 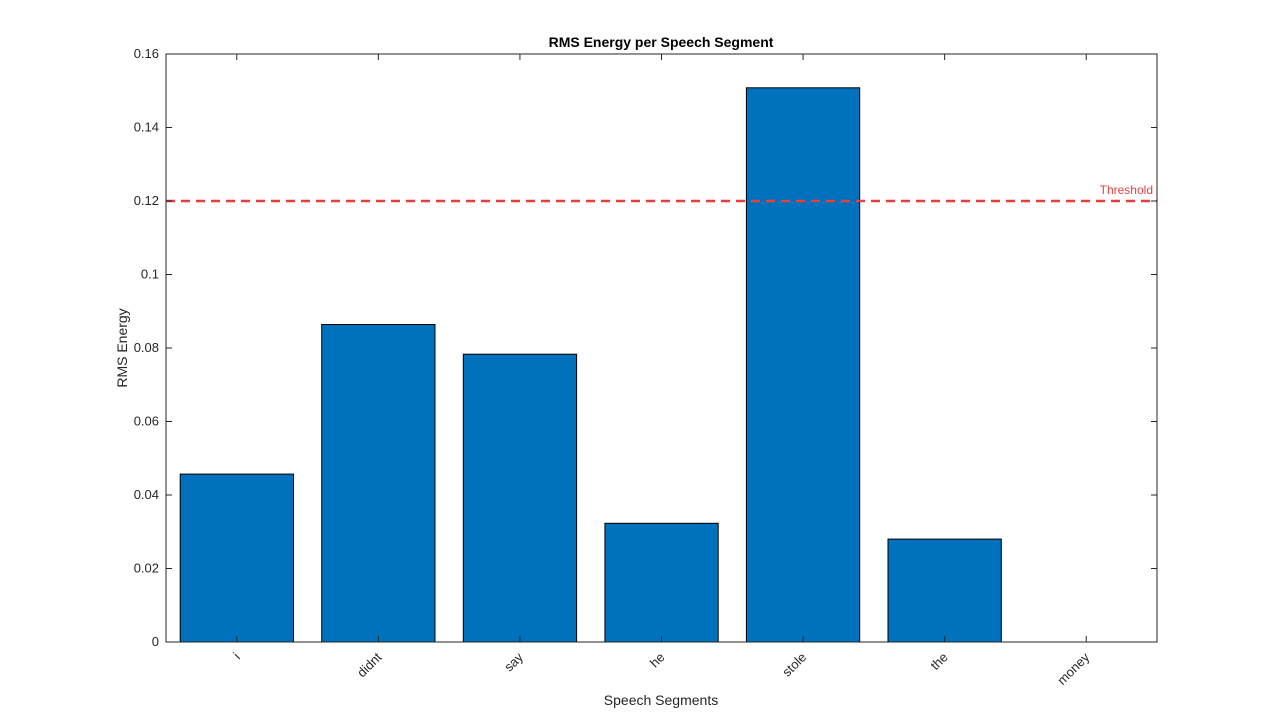 I want to click on y-tick-label: 0.02, so click(x=146, y=568).